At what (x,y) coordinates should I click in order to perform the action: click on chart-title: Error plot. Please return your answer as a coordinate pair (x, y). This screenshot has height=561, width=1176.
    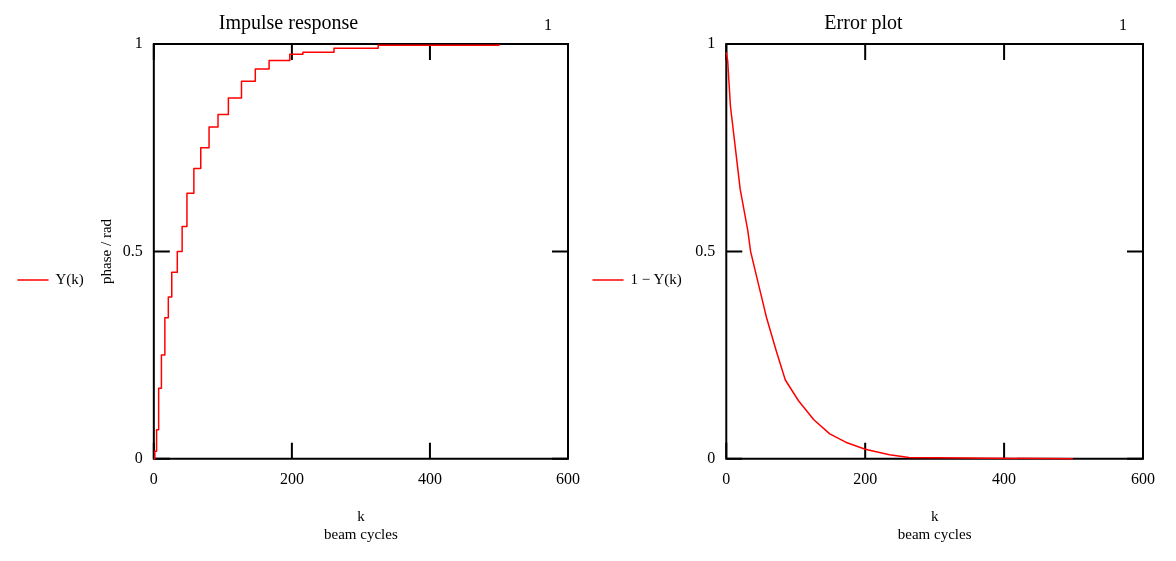
    Looking at the image, I should click on (864, 23).